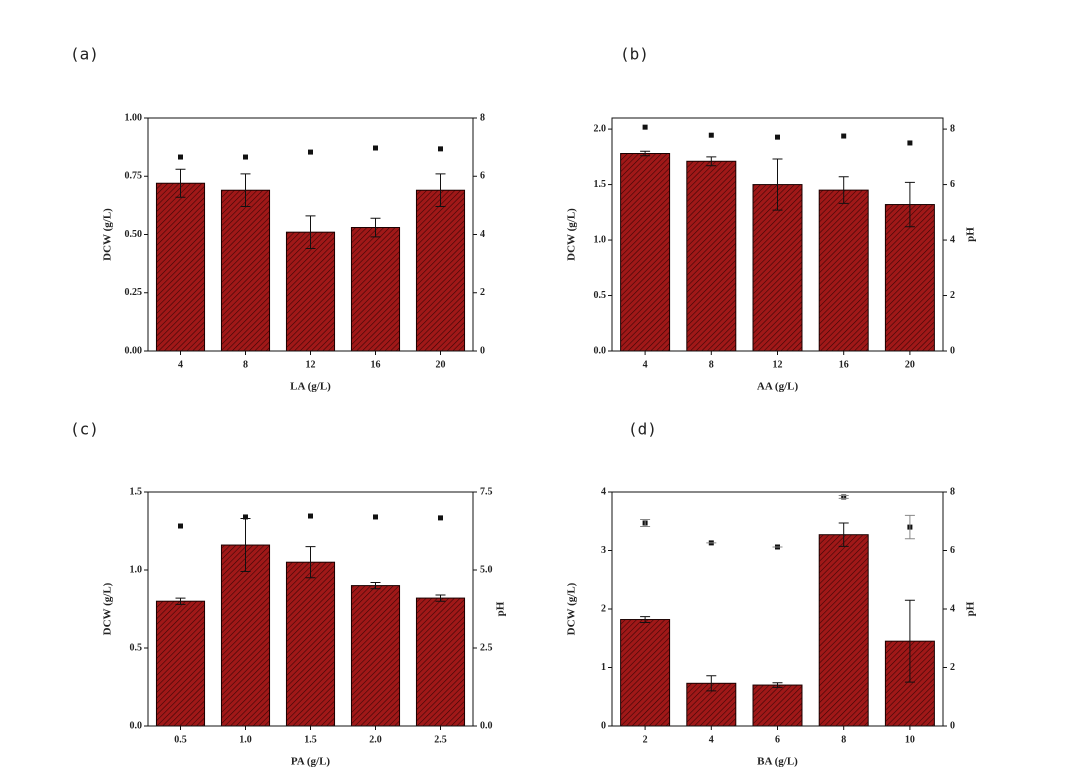  Describe the element at coordinates (134, 292) in the screenshot. I see `y-tick-label: 0.25` at that location.